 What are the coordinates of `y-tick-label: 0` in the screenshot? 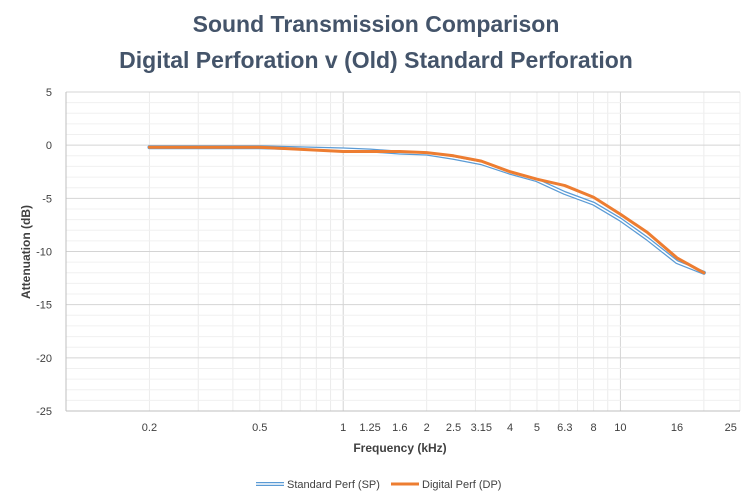 It's located at (49, 146).